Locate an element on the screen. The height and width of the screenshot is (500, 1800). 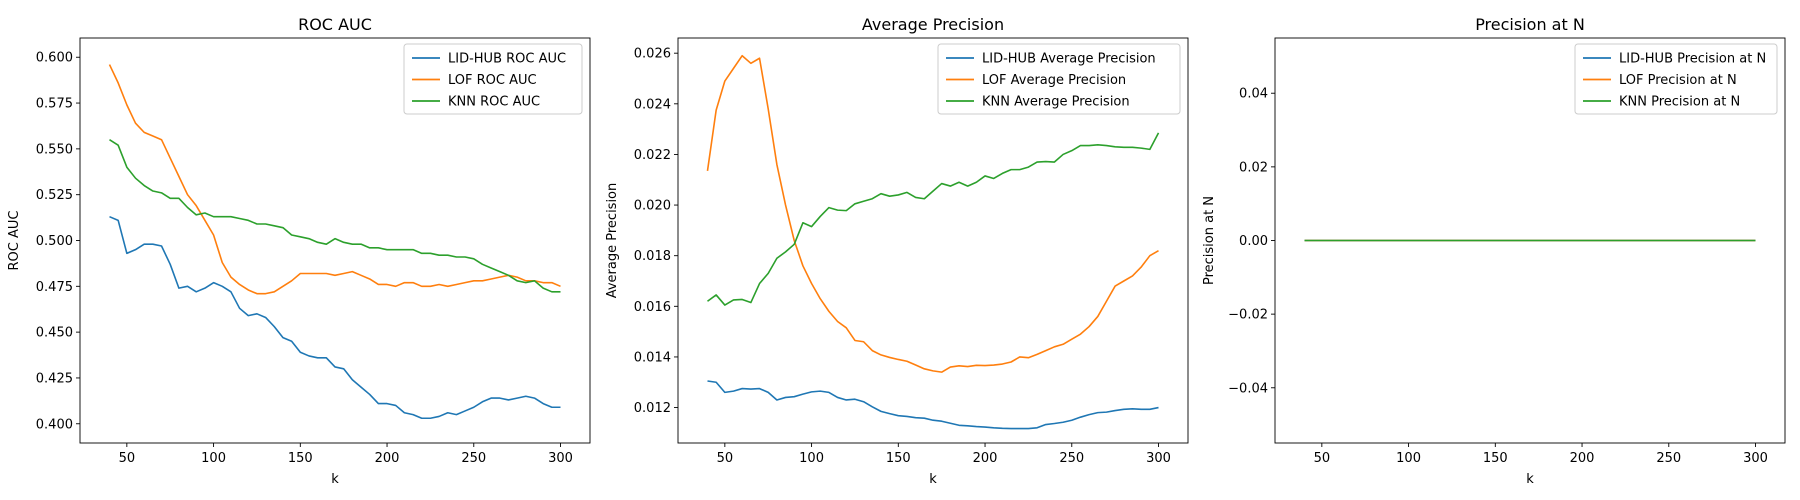
y-tick-label: 0.600 is located at coordinates (54, 58).